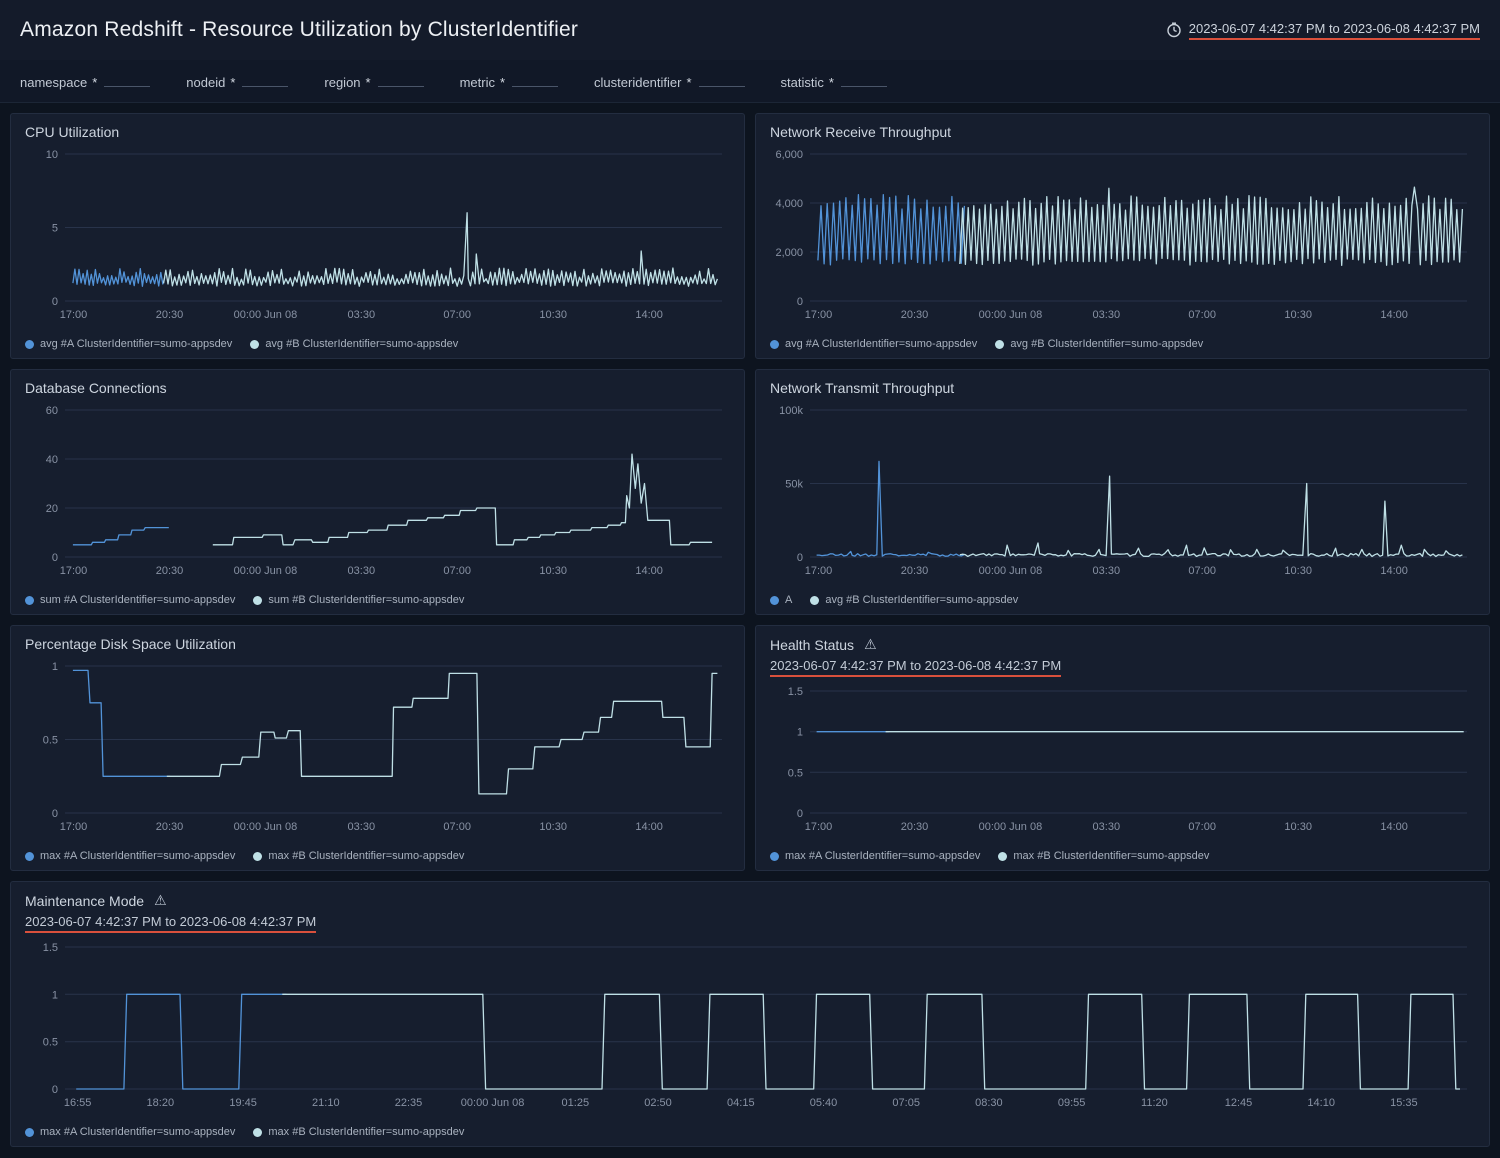 This screenshot has height=1158, width=1500. I want to click on legend-item-a: A, so click(781, 600).